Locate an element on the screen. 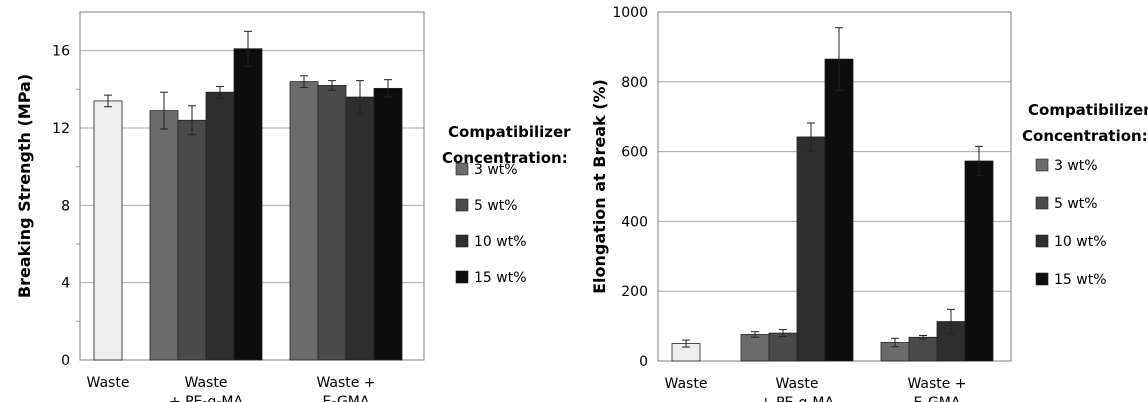  y-tick-label: 1000 is located at coordinates (630, 13).